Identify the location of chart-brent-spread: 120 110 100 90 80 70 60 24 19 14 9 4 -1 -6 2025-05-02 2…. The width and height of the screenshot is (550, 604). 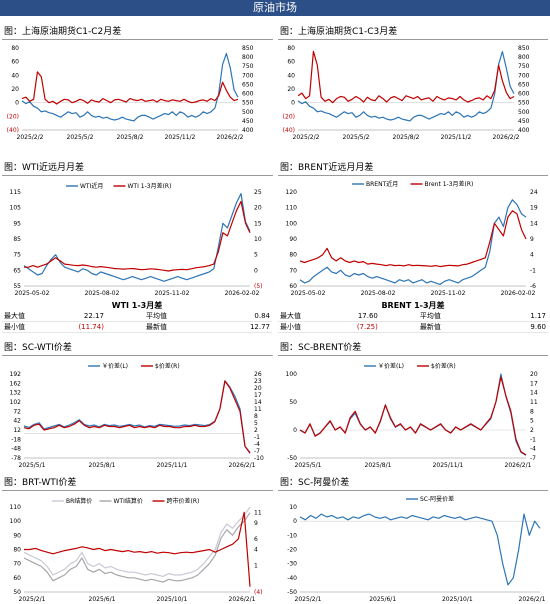
(412, 238).